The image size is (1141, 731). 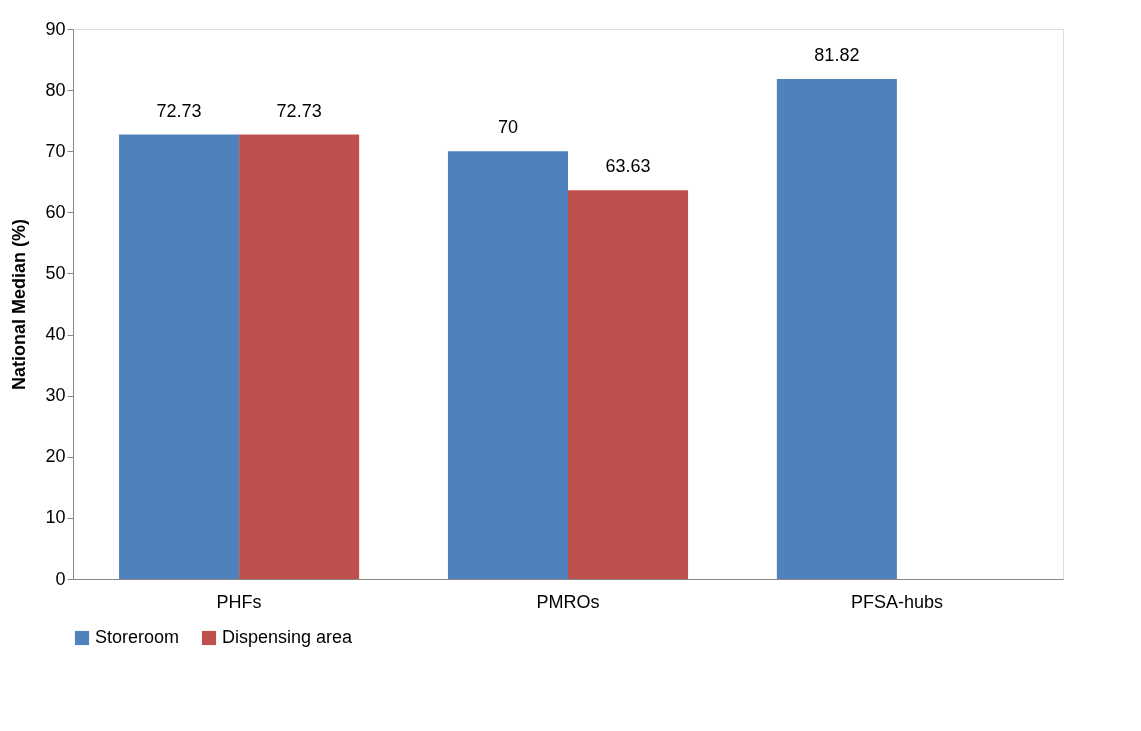 What do you see at coordinates (288, 637) in the screenshot?
I see `legend-label: Dispensing area` at bounding box center [288, 637].